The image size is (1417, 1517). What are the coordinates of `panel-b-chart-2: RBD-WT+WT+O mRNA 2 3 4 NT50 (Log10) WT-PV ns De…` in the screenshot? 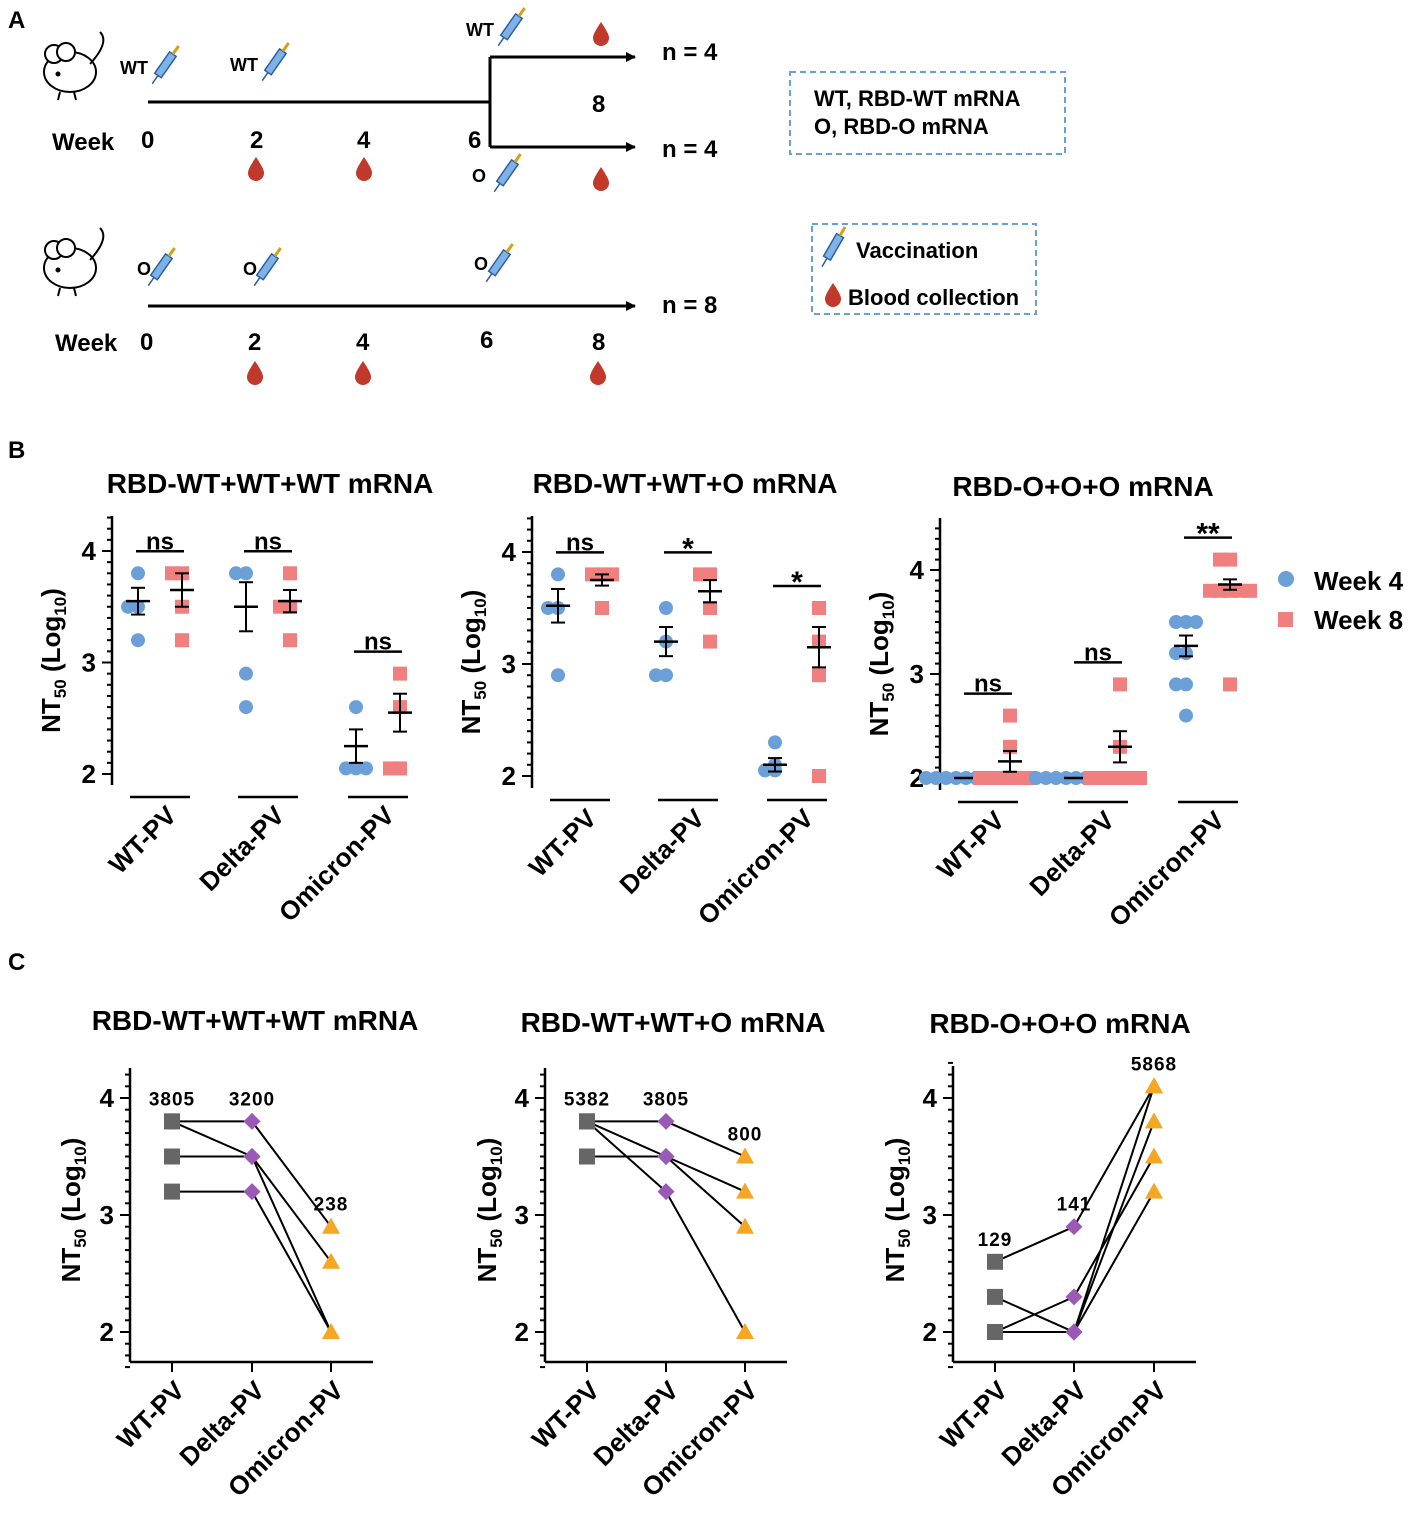 It's located at (646, 699).